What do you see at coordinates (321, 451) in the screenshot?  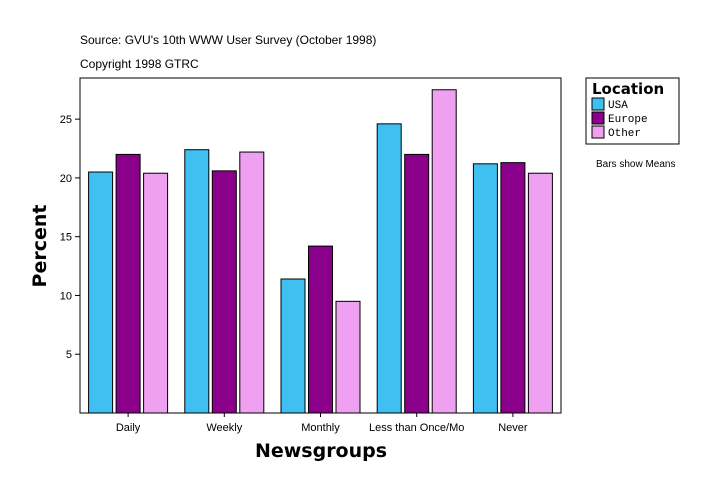 I see `x-axis-label: Newsgroups` at bounding box center [321, 451].